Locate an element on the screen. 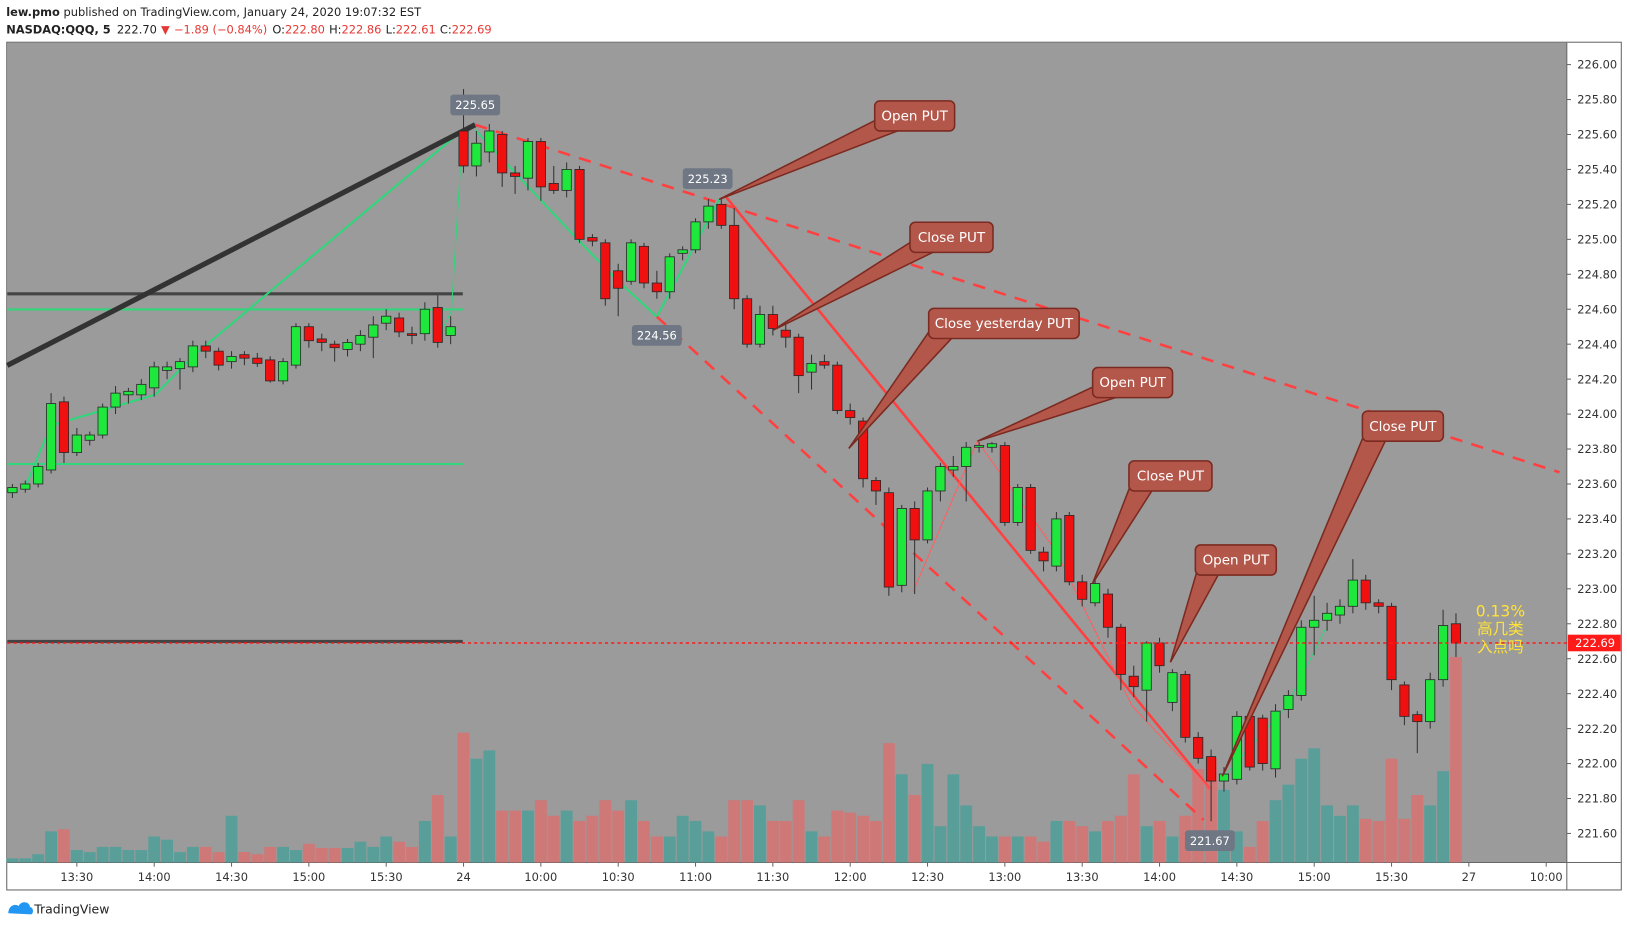 This screenshot has width=1627, height=927. x-tick-label: 27 is located at coordinates (1469, 877).